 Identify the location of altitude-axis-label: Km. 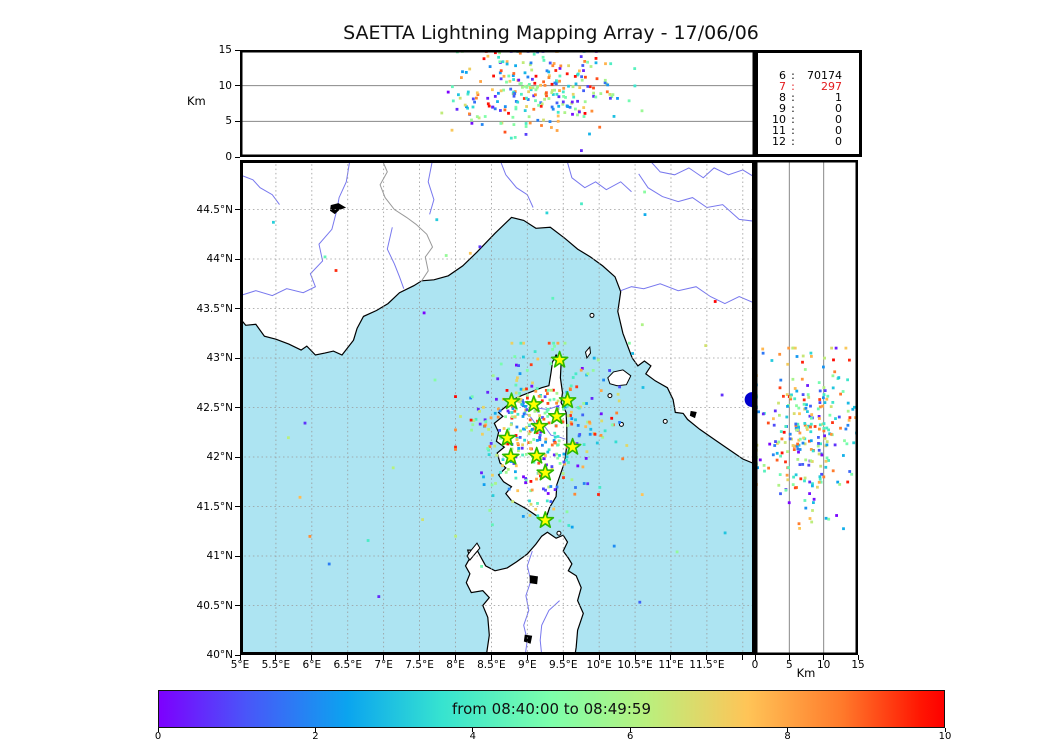
(196, 101).